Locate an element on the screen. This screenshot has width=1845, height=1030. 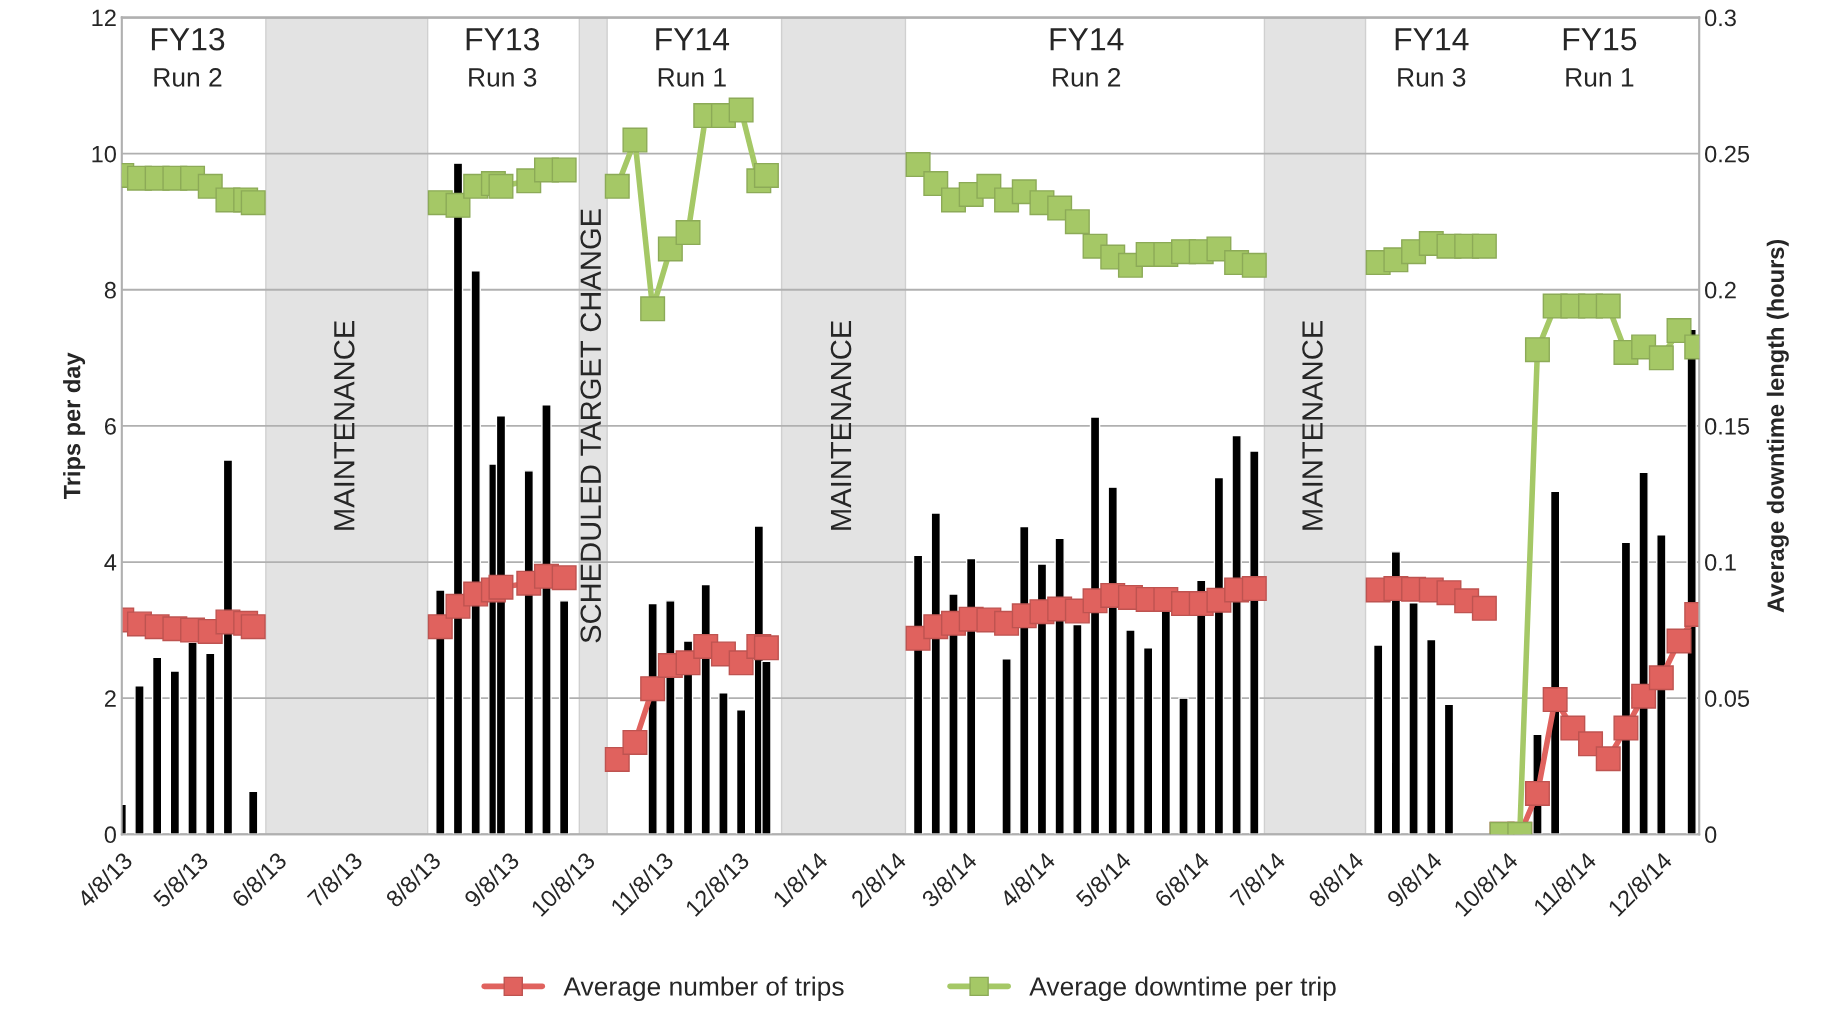
annotation: FY14 Run 1 is located at coordinates (693, 57).